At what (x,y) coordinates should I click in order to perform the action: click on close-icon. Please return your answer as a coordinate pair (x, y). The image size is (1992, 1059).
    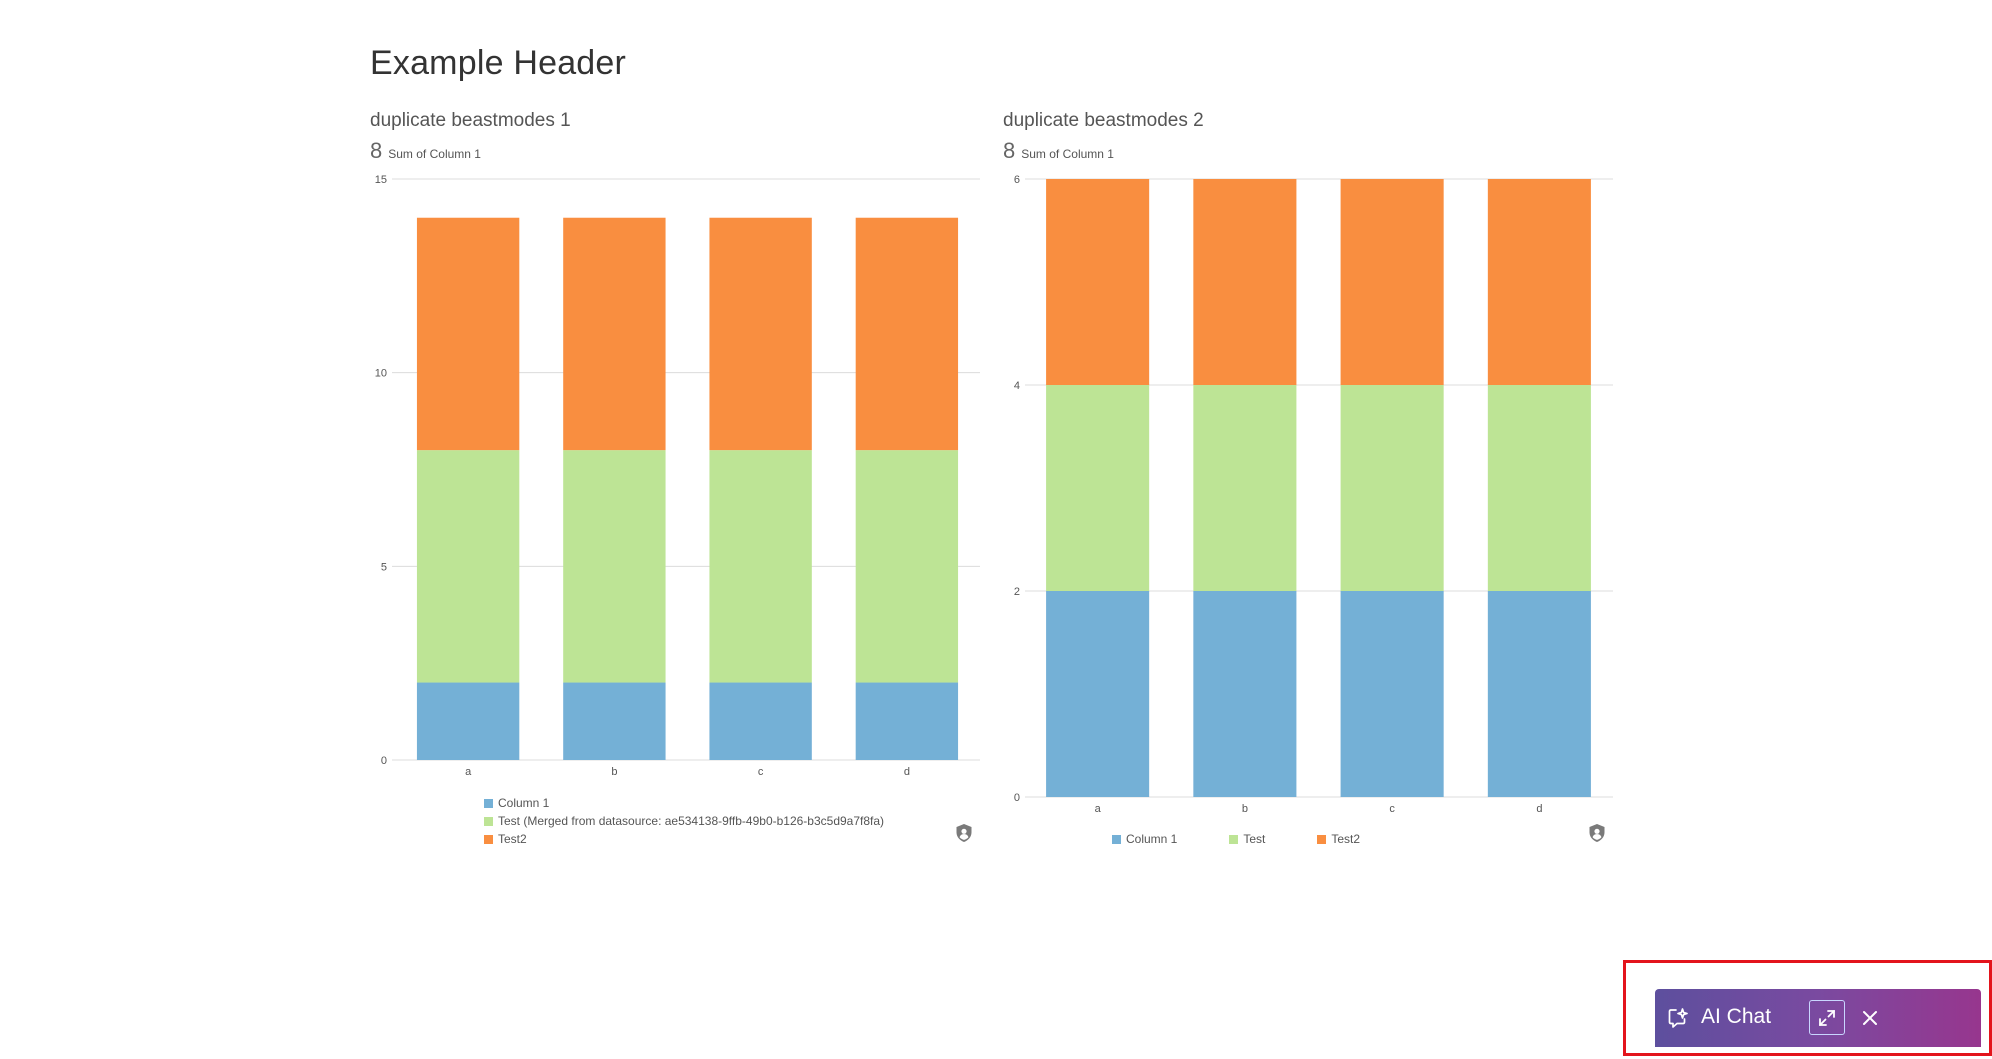
    Looking at the image, I should click on (1870, 1018).